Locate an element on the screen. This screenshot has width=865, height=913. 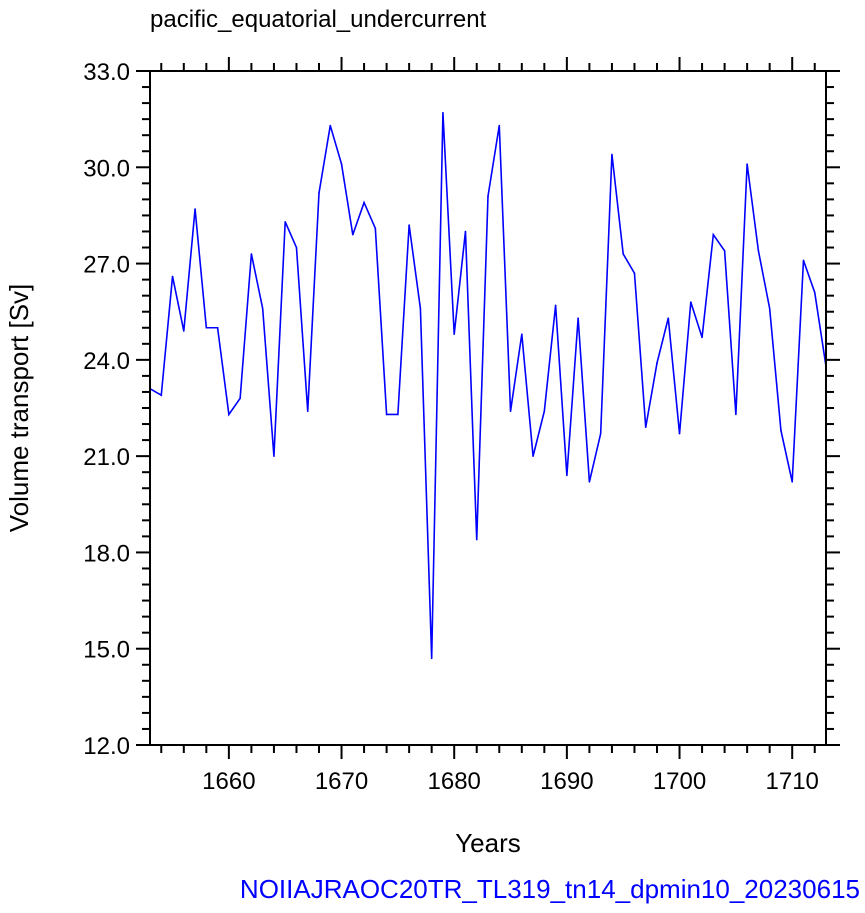
x-tick-label: 1680 is located at coordinates (454, 781).